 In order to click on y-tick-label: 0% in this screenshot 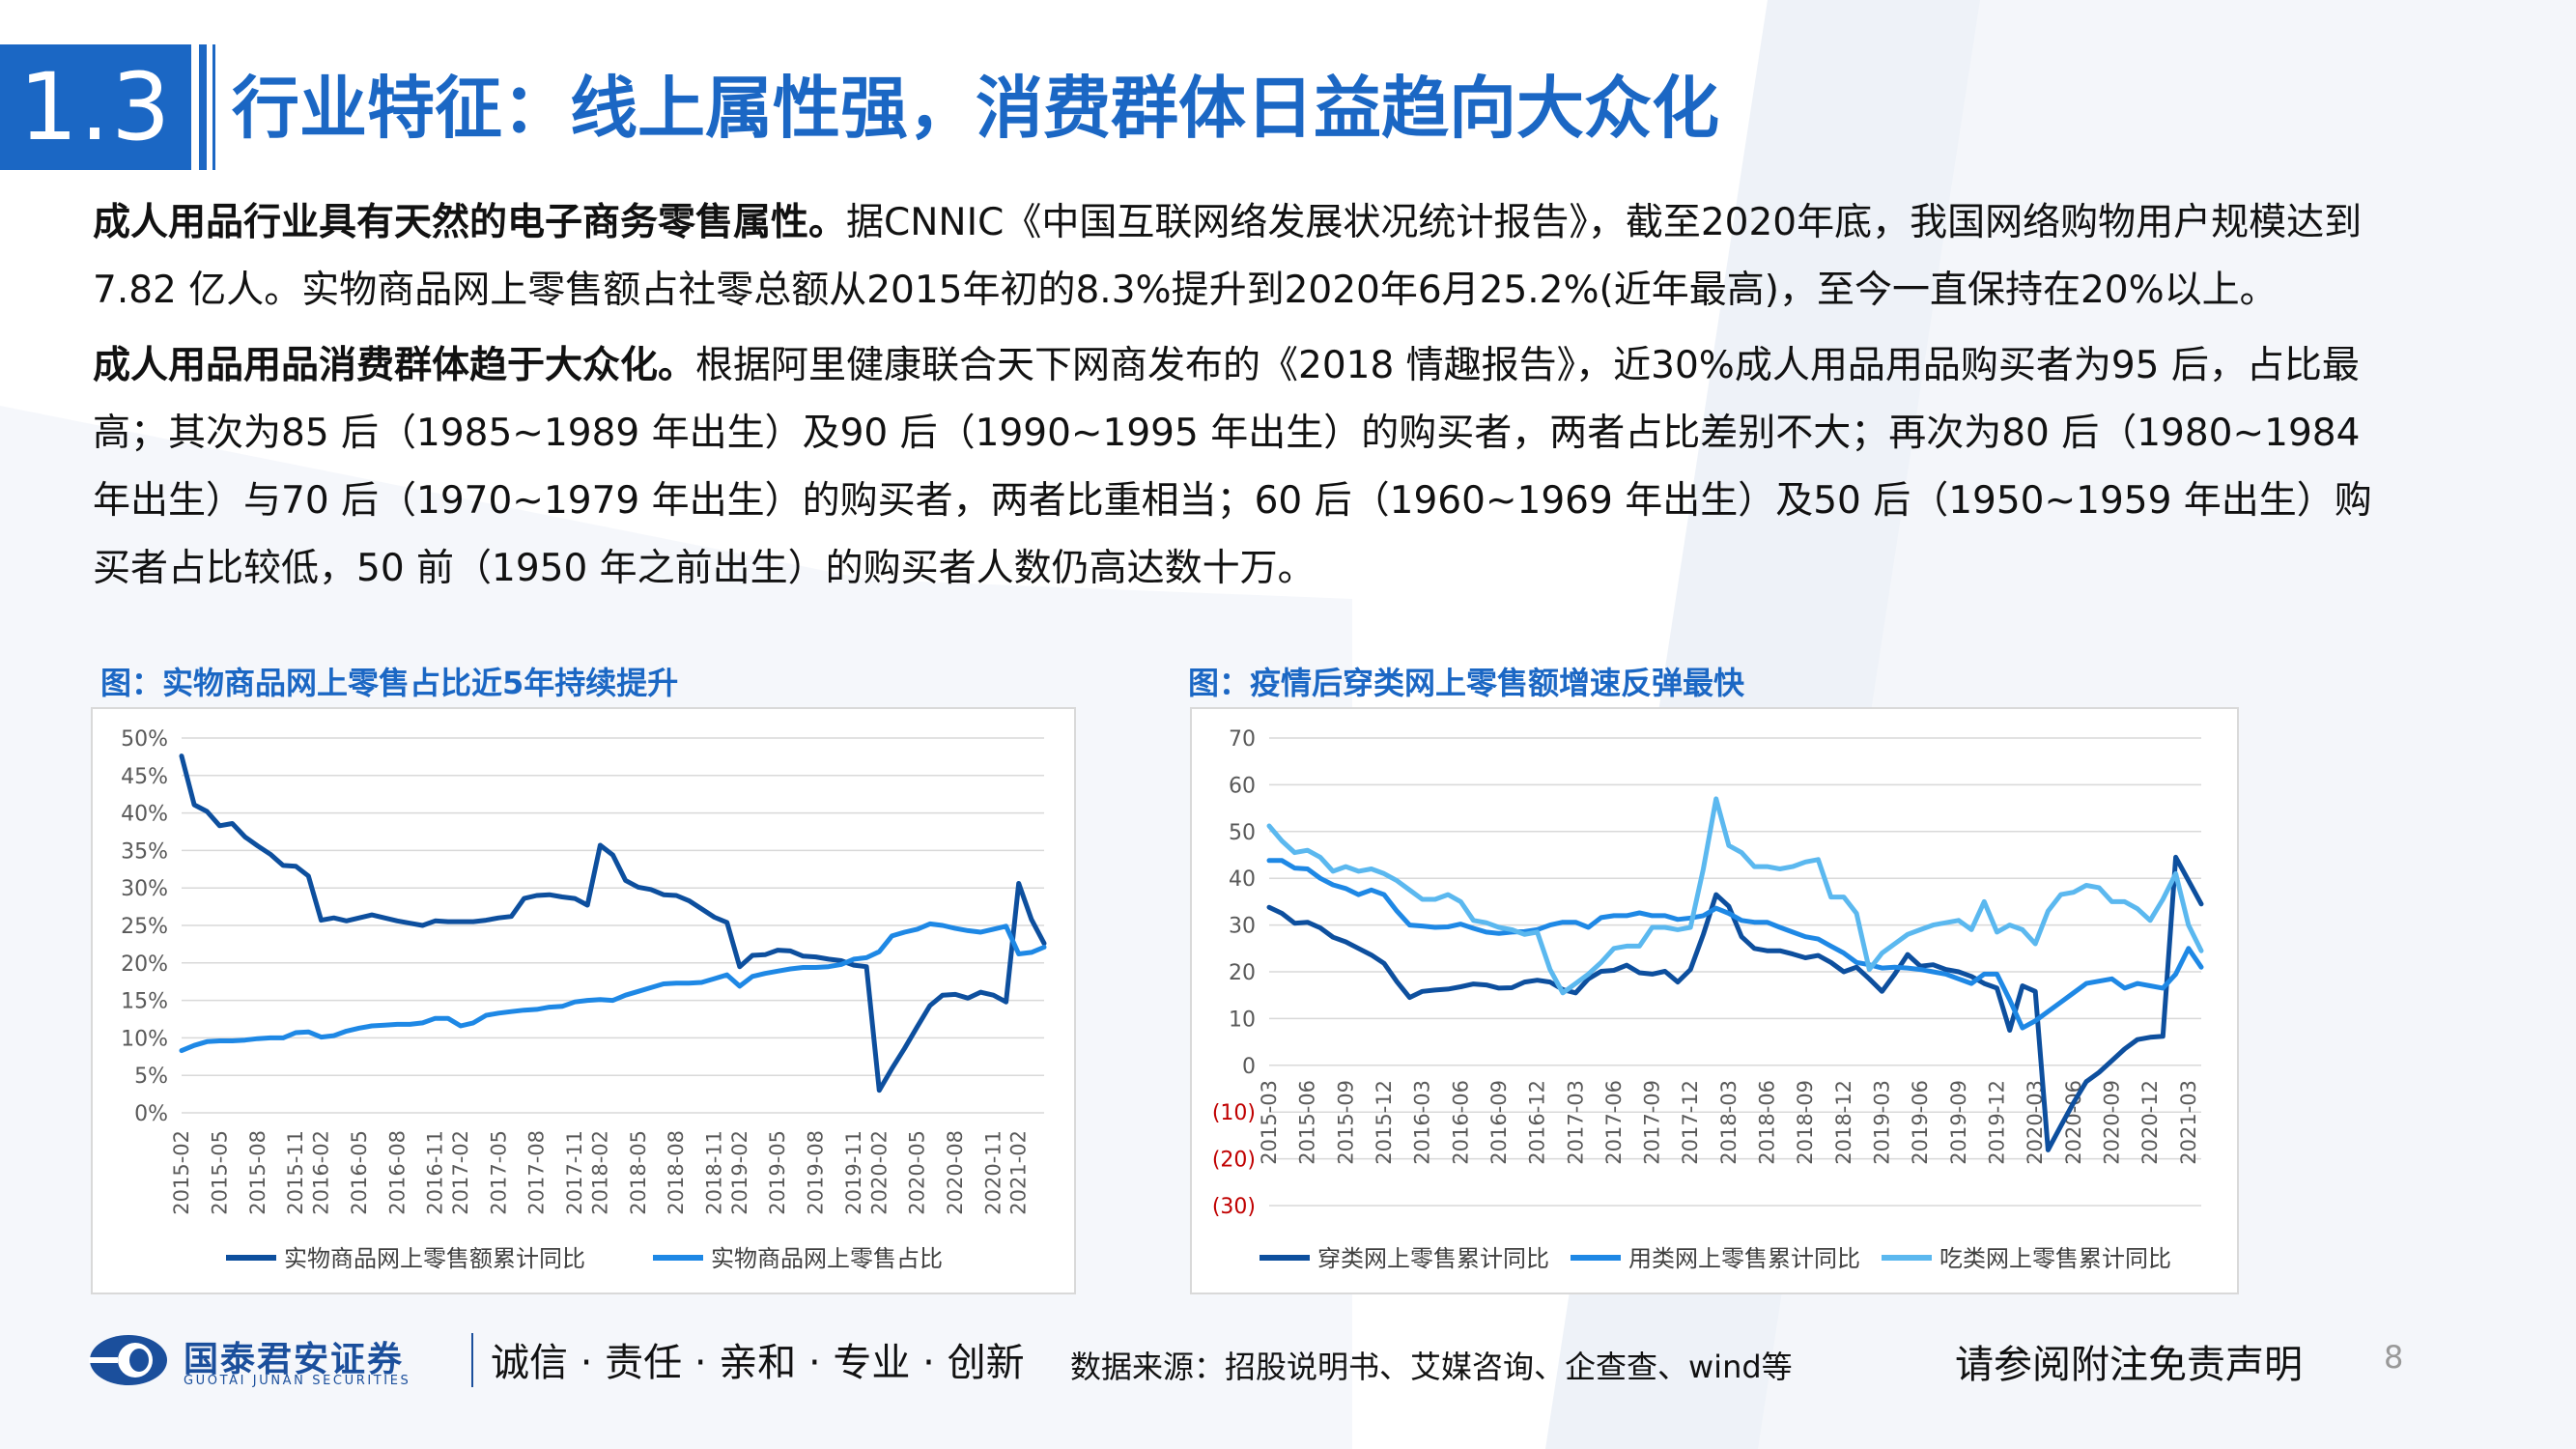, I will do `click(151, 1114)`.